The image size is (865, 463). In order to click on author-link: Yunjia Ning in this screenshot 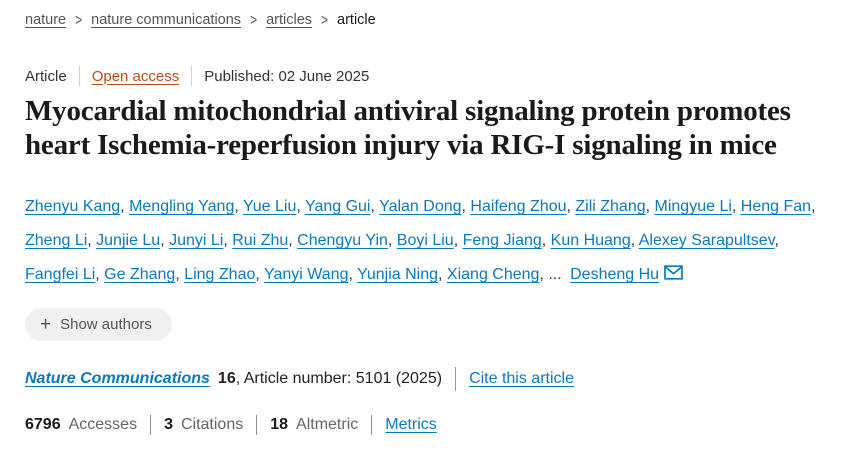, I will do `click(398, 274)`.